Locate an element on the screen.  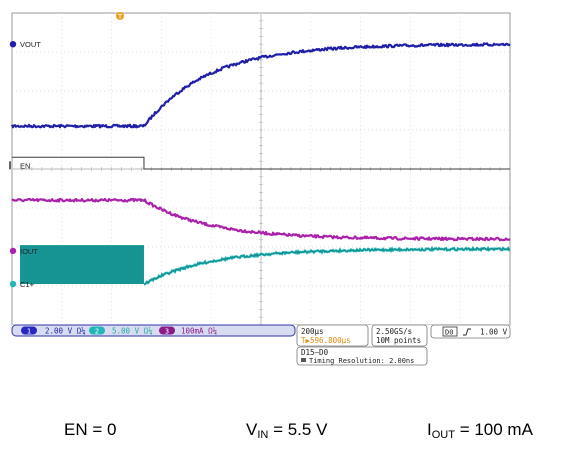
trigger-source-readout: D0 is located at coordinates (449, 333).